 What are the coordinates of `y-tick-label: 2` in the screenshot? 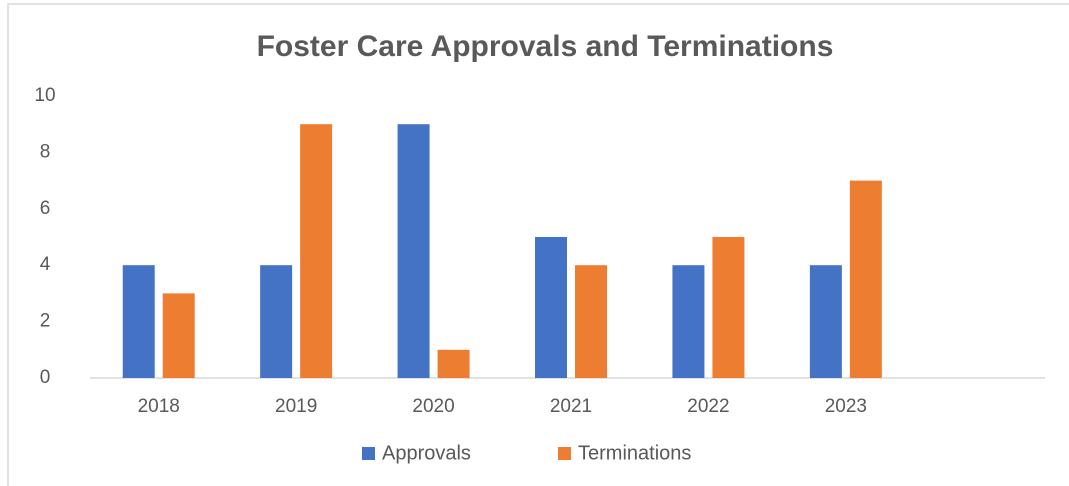 It's located at (45, 321).